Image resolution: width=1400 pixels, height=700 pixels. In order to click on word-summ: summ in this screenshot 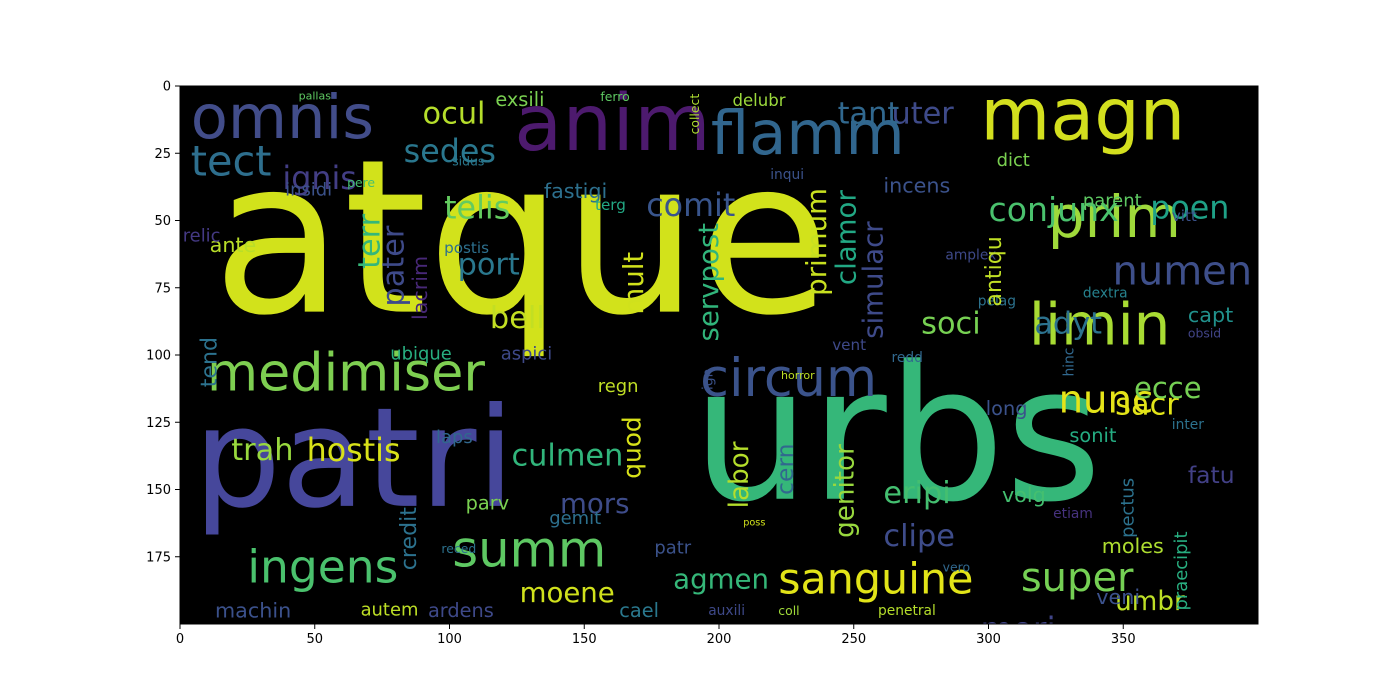, I will do `click(529, 550)`.